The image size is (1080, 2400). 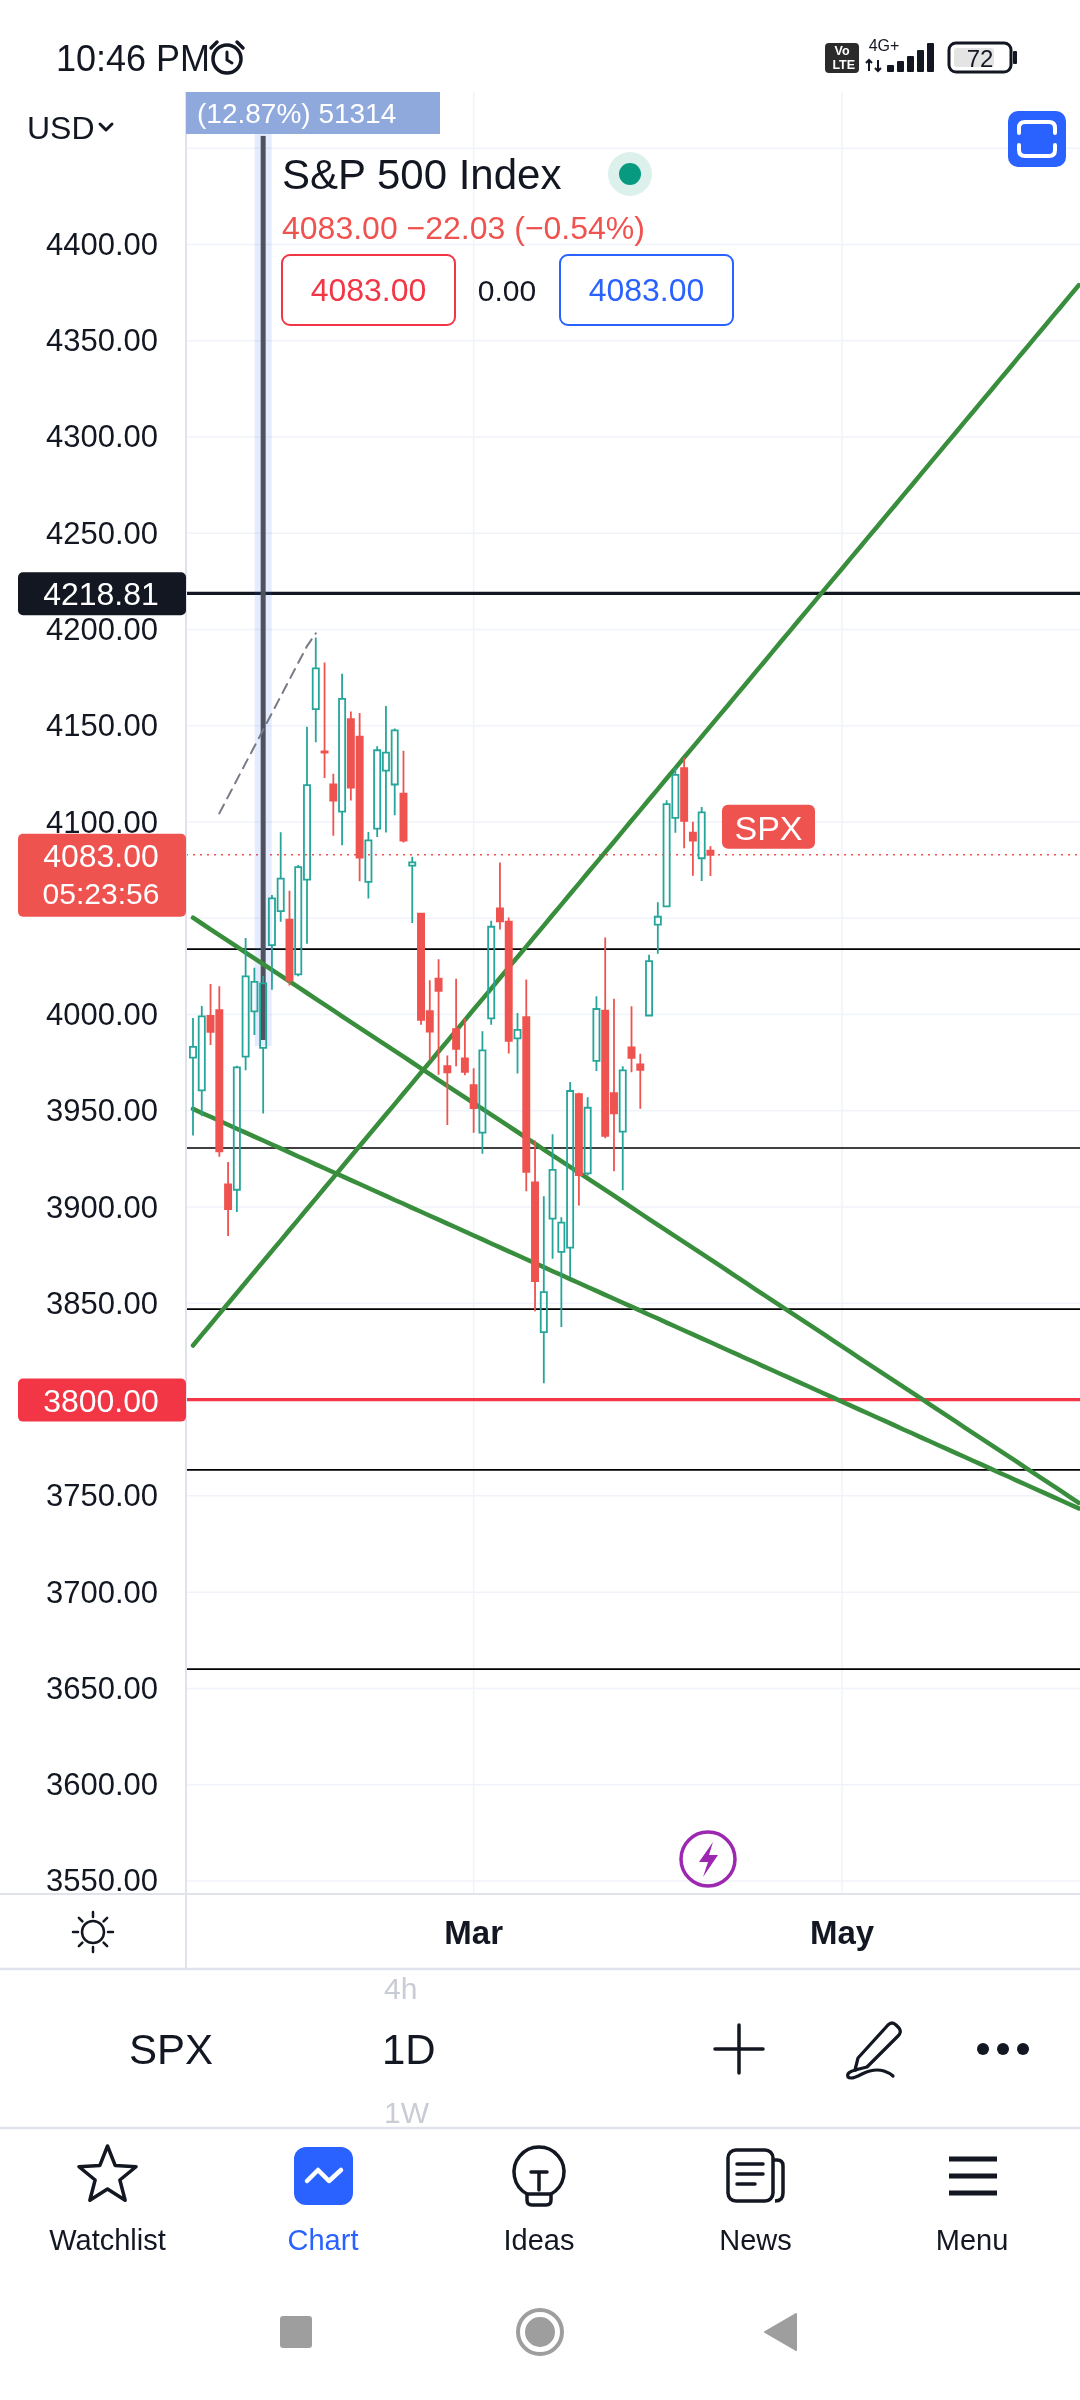 What do you see at coordinates (422, 174) in the screenshot?
I see `text: S&P 500 Index` at bounding box center [422, 174].